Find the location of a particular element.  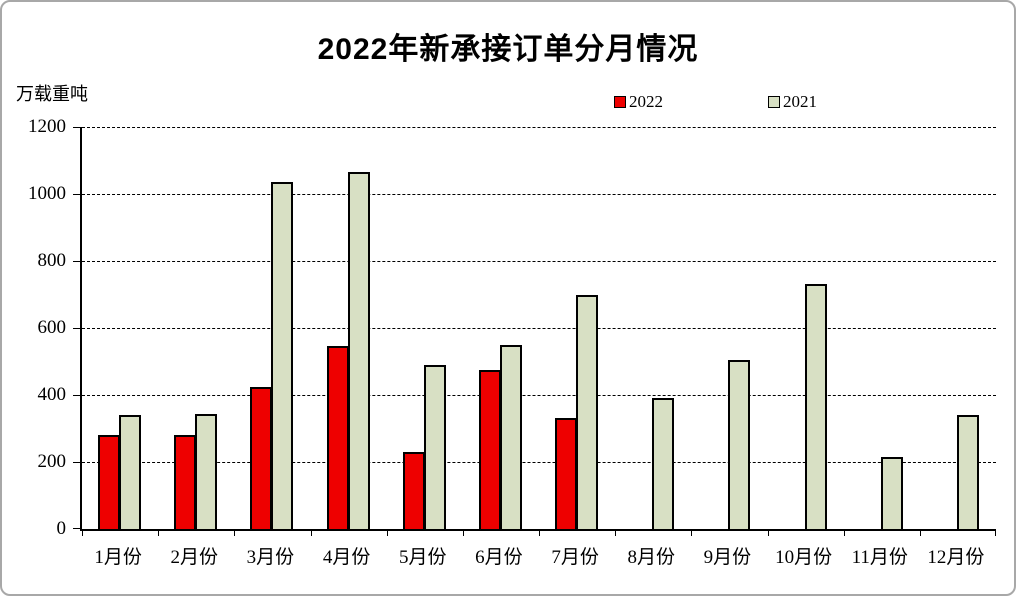

x-tick-label-9月份: 9月份 is located at coordinates (727, 557).